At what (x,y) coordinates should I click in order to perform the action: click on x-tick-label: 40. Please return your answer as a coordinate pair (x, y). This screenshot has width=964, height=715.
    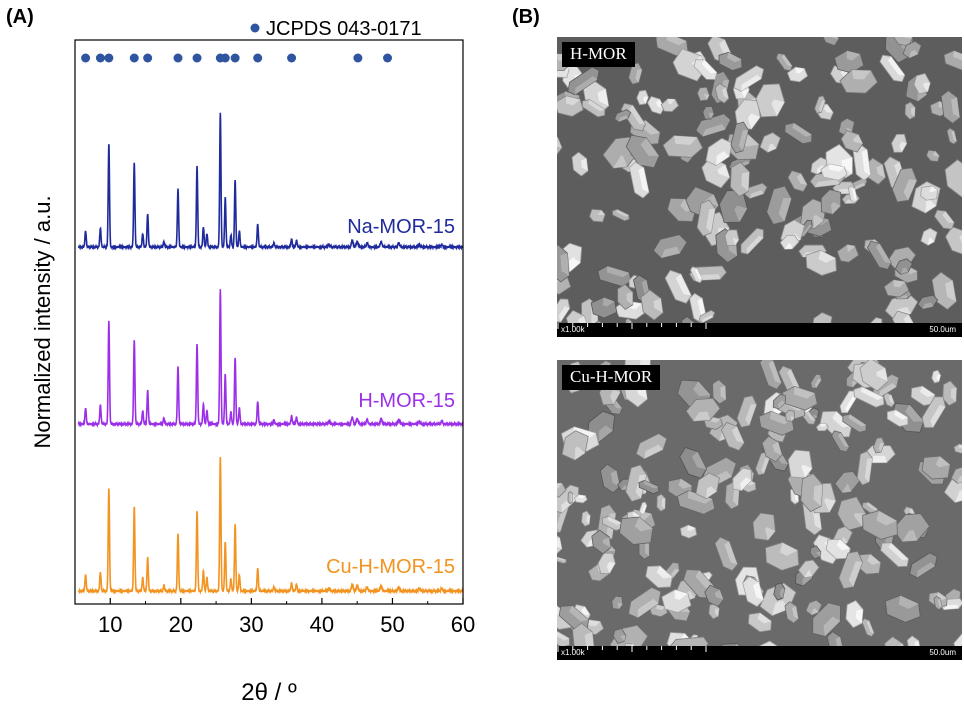
    Looking at the image, I should click on (322, 624).